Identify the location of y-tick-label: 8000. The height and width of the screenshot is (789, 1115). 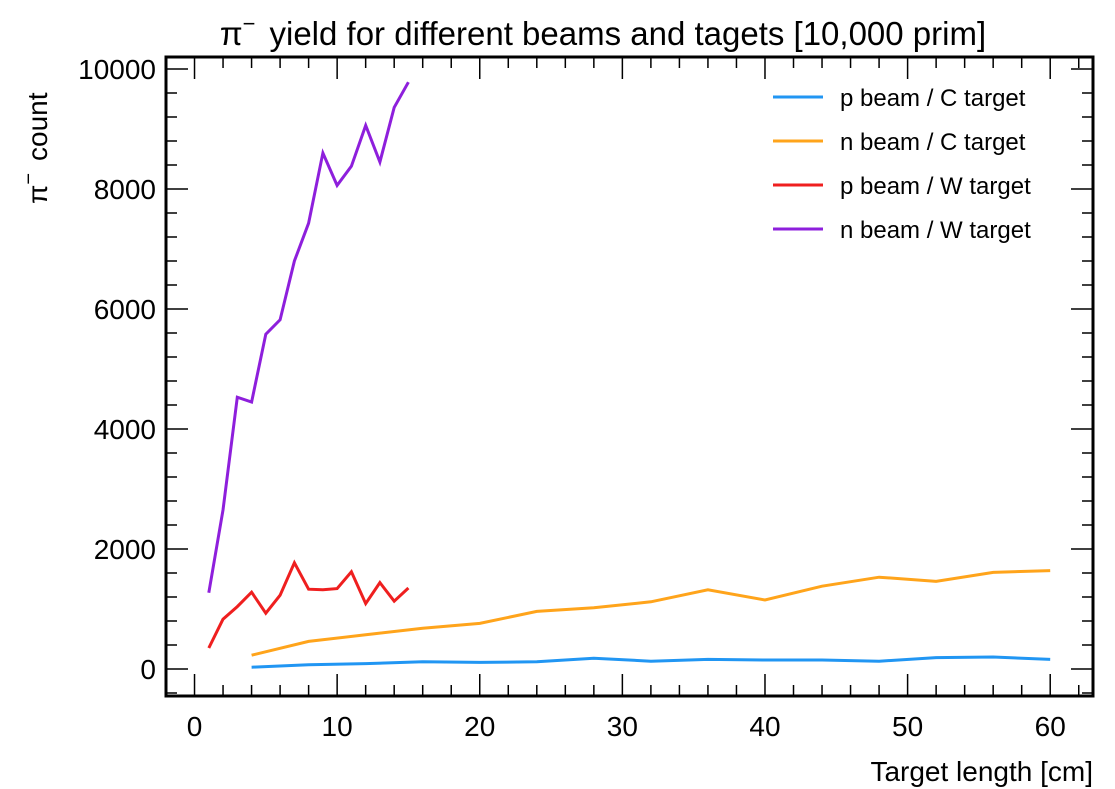
(125, 189).